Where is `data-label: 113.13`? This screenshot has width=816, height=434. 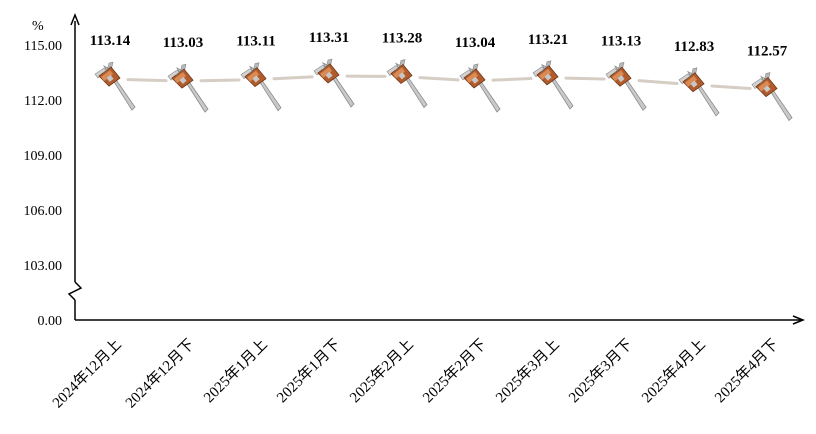
data-label: 113.13 is located at coordinates (621, 41).